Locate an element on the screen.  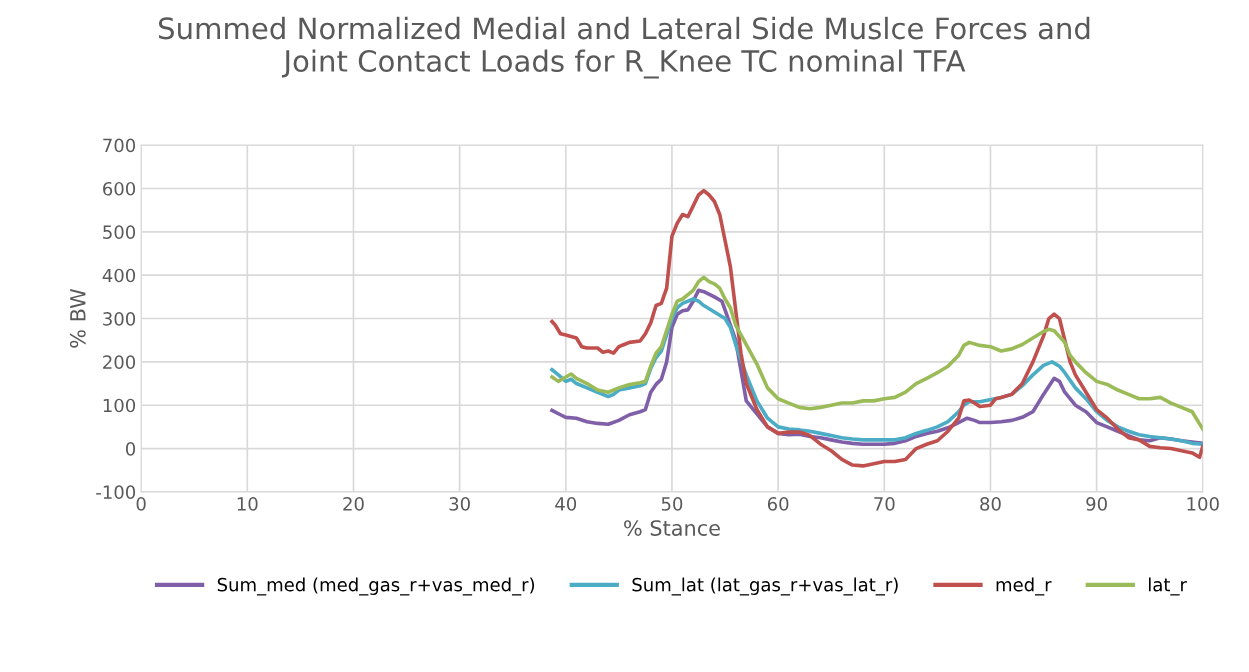
y-axis-title: % BW is located at coordinates (77, 318).